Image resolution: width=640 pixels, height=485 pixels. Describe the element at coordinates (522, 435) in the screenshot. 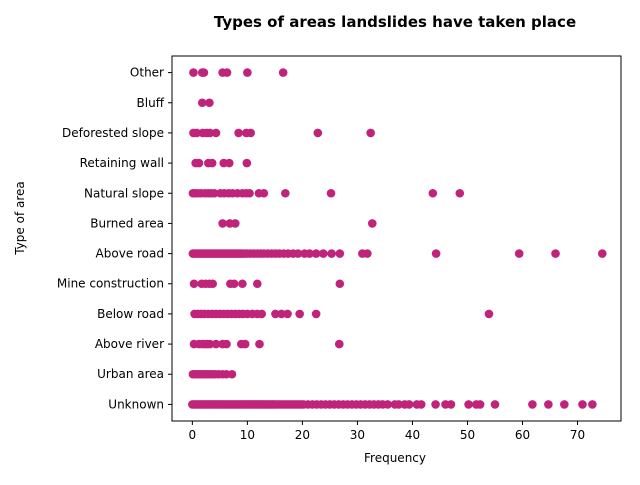

I see `x-tick-label: 60` at that location.